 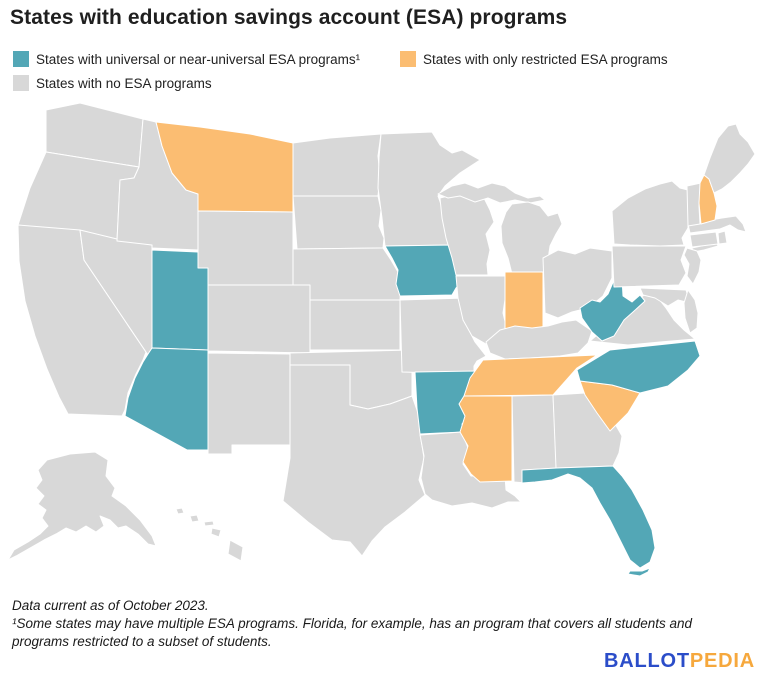 What do you see at coordinates (124, 83) in the screenshot?
I see `legend-label-none: States with no ESA programs` at bounding box center [124, 83].